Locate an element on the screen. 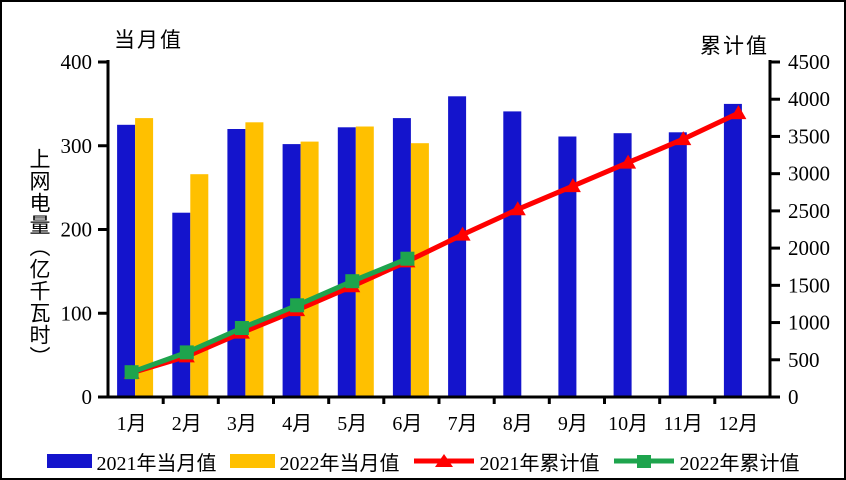  legend-label: 2021年累计值 is located at coordinates (539, 463).